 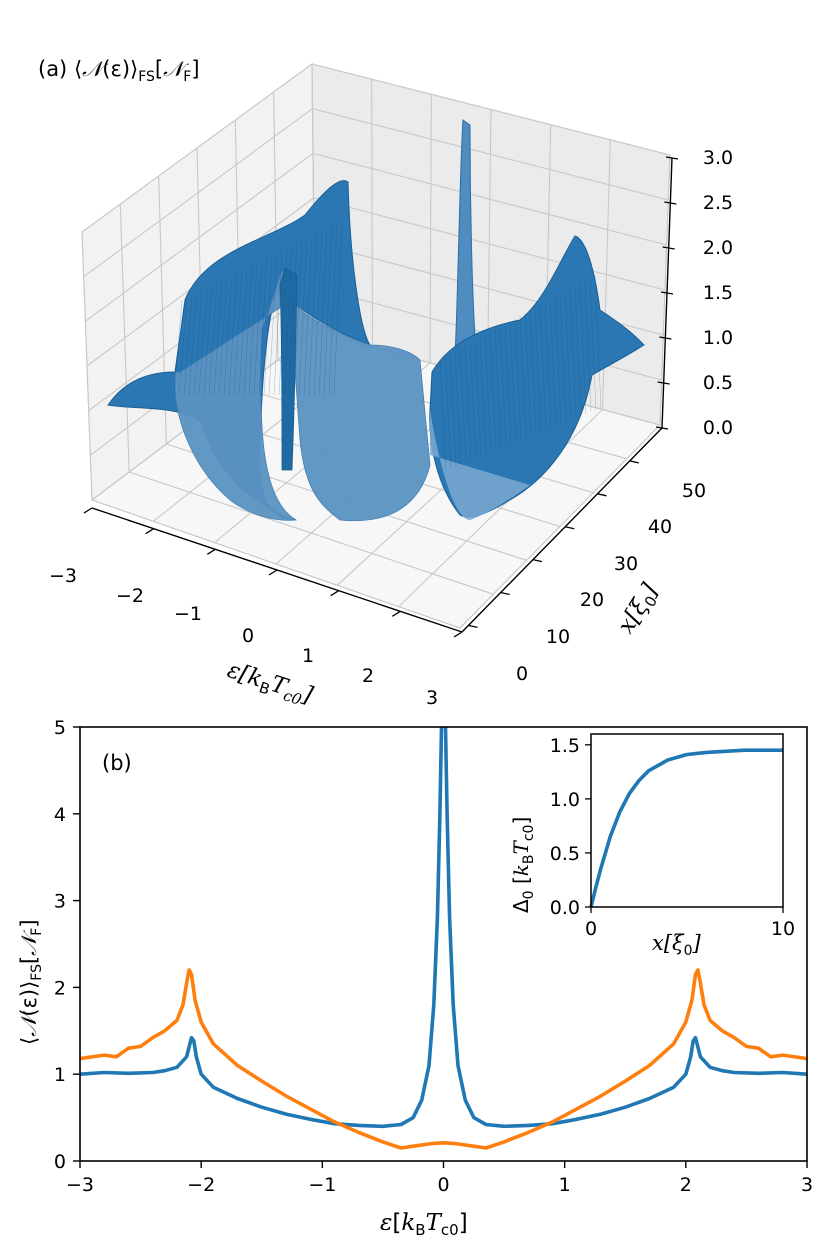 I want to click on panel-b-label: (b), so click(x=117, y=763).